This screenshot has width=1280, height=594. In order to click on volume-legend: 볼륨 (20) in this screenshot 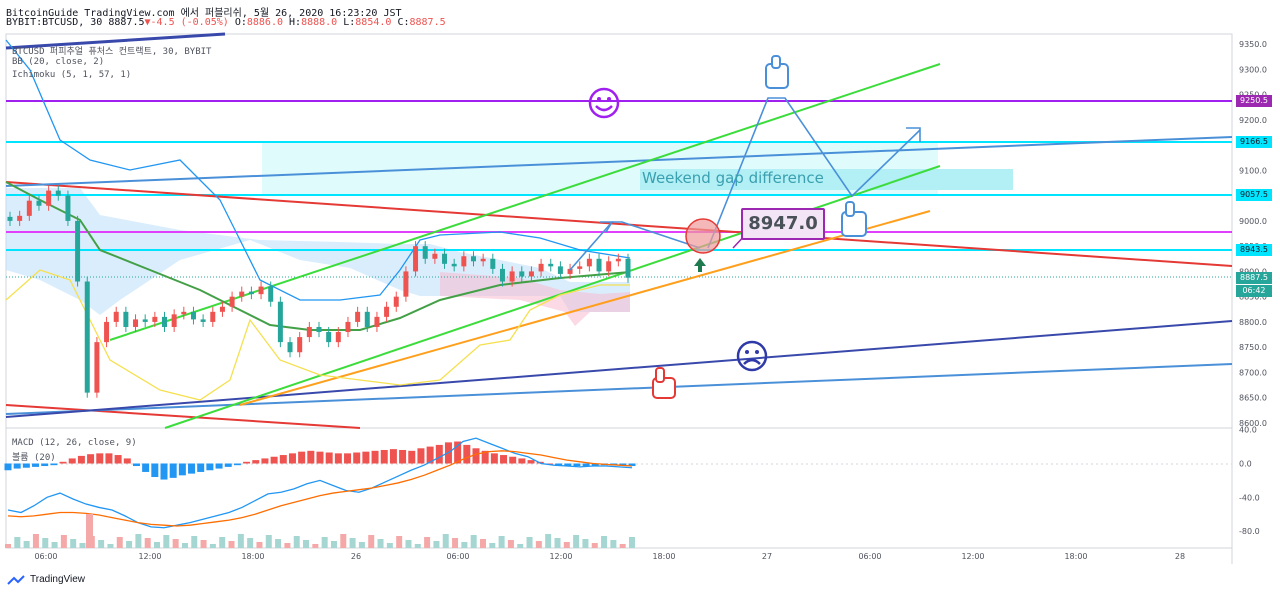, I will do `click(34, 458)`.